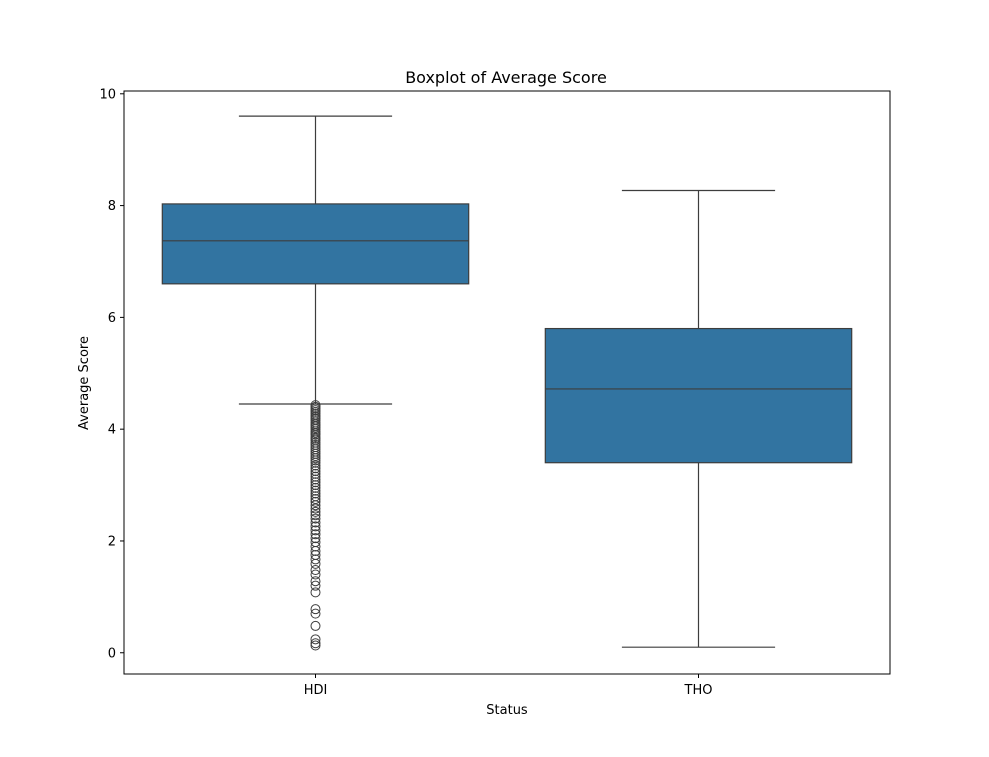 The image size is (989, 757). I want to click on chart-title: Boxplot of Average Score, so click(506, 77).